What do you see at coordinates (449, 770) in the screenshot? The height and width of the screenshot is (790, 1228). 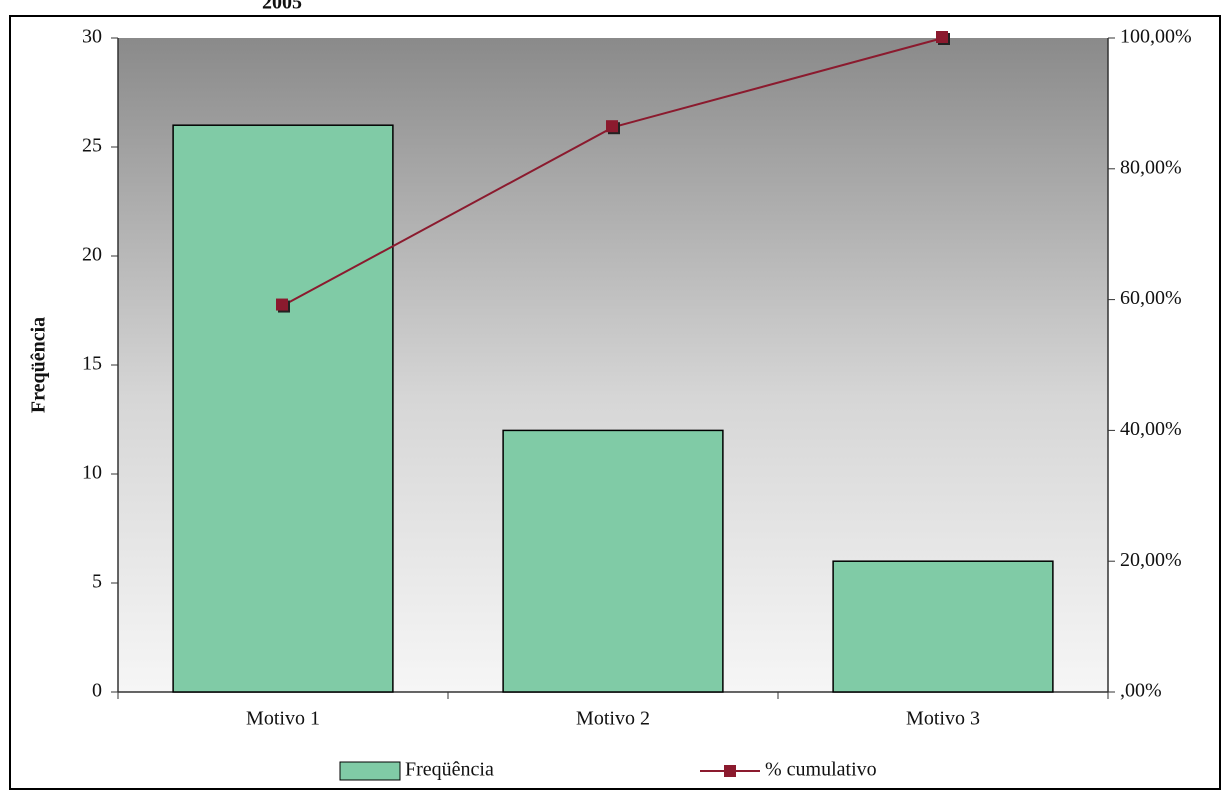 I see `legend-label: Freqüência` at bounding box center [449, 770].